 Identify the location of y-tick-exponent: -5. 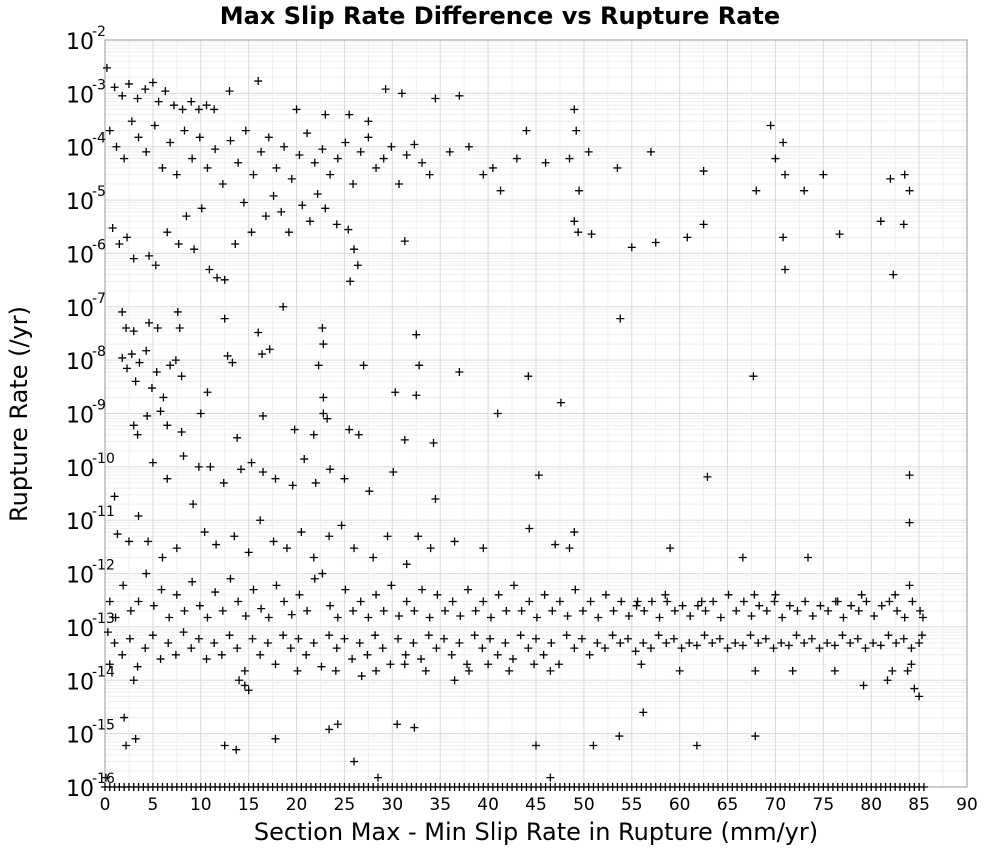
(99, 192).